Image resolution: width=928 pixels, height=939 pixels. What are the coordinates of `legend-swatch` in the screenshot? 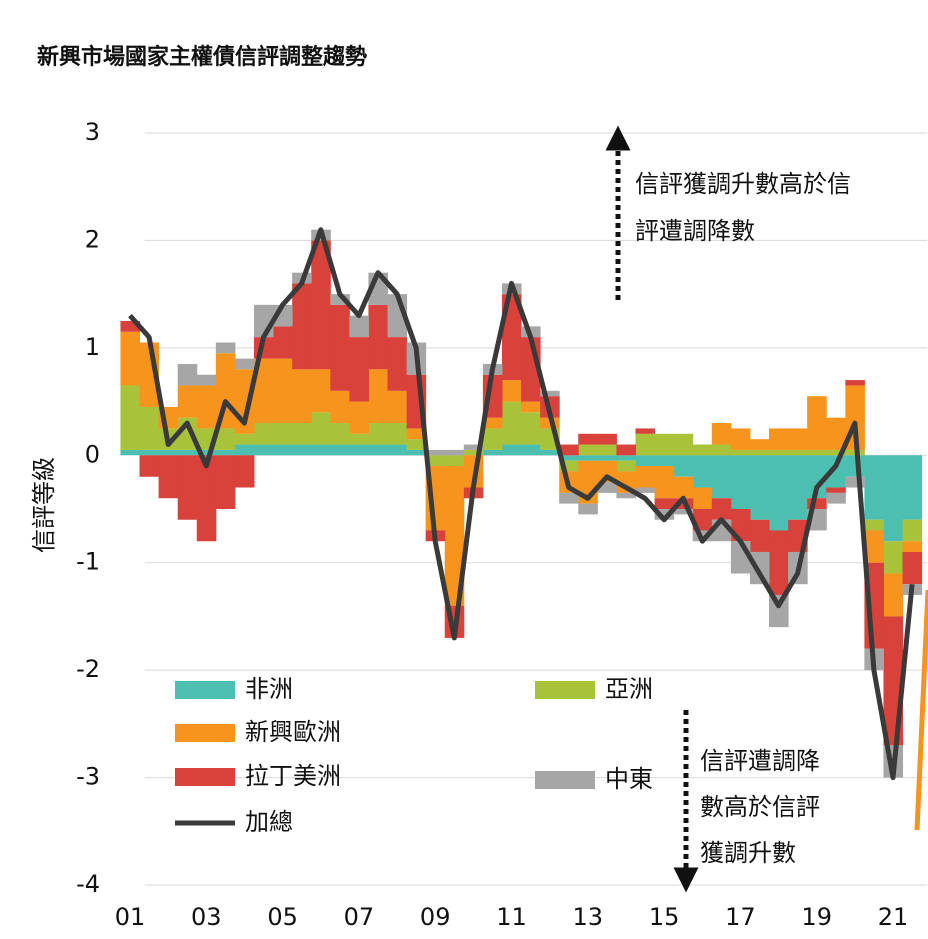 It's located at (205, 690).